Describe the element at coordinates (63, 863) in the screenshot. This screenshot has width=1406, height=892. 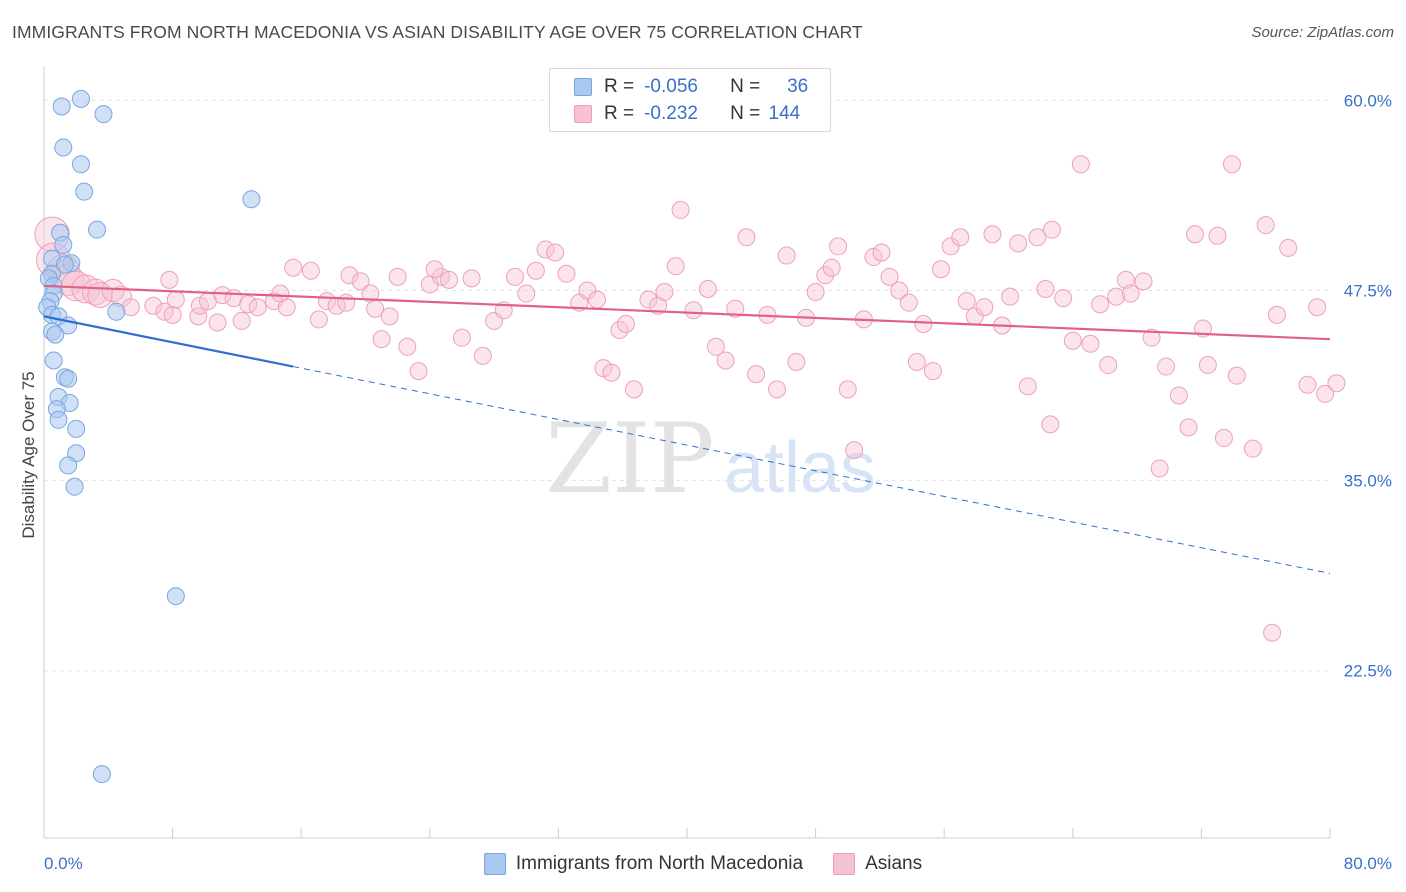
I see `x-tick-label: 0.0%` at that location.